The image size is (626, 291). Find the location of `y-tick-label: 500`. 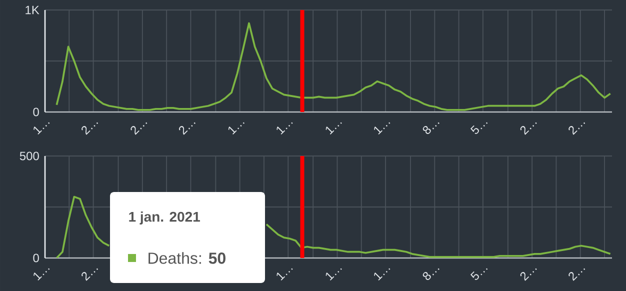

y-tick-label: 500 is located at coordinates (29, 156).